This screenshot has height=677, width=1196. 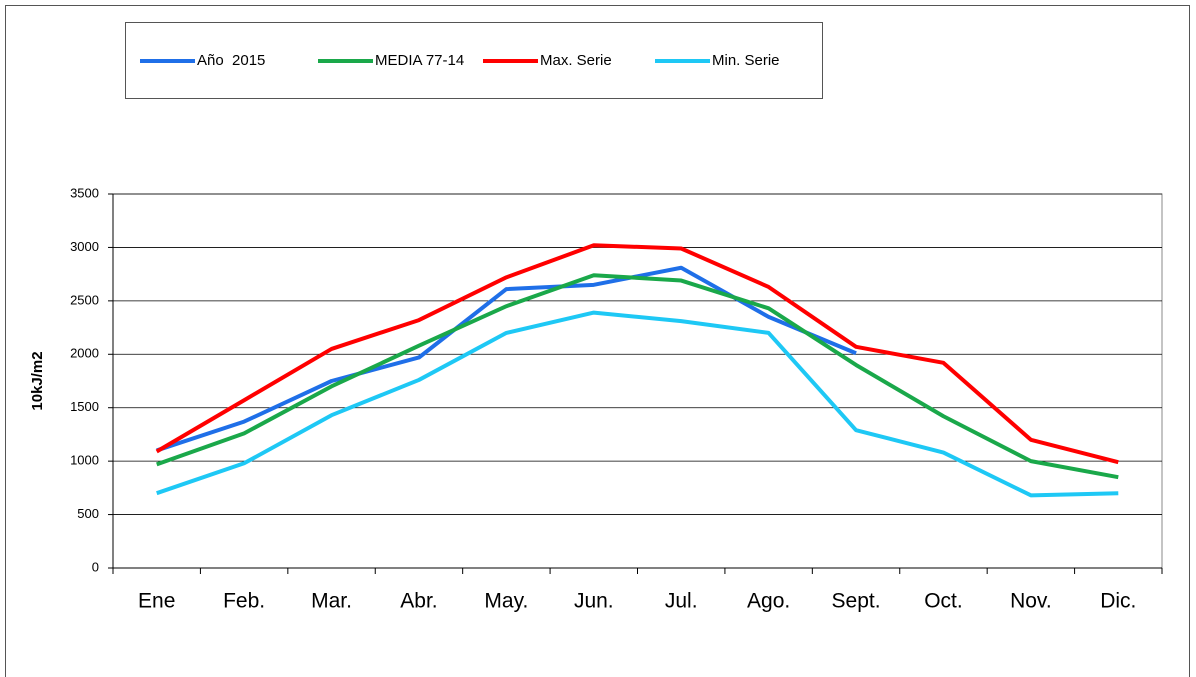 I want to click on x-tick-label: Mar., so click(x=331, y=601).